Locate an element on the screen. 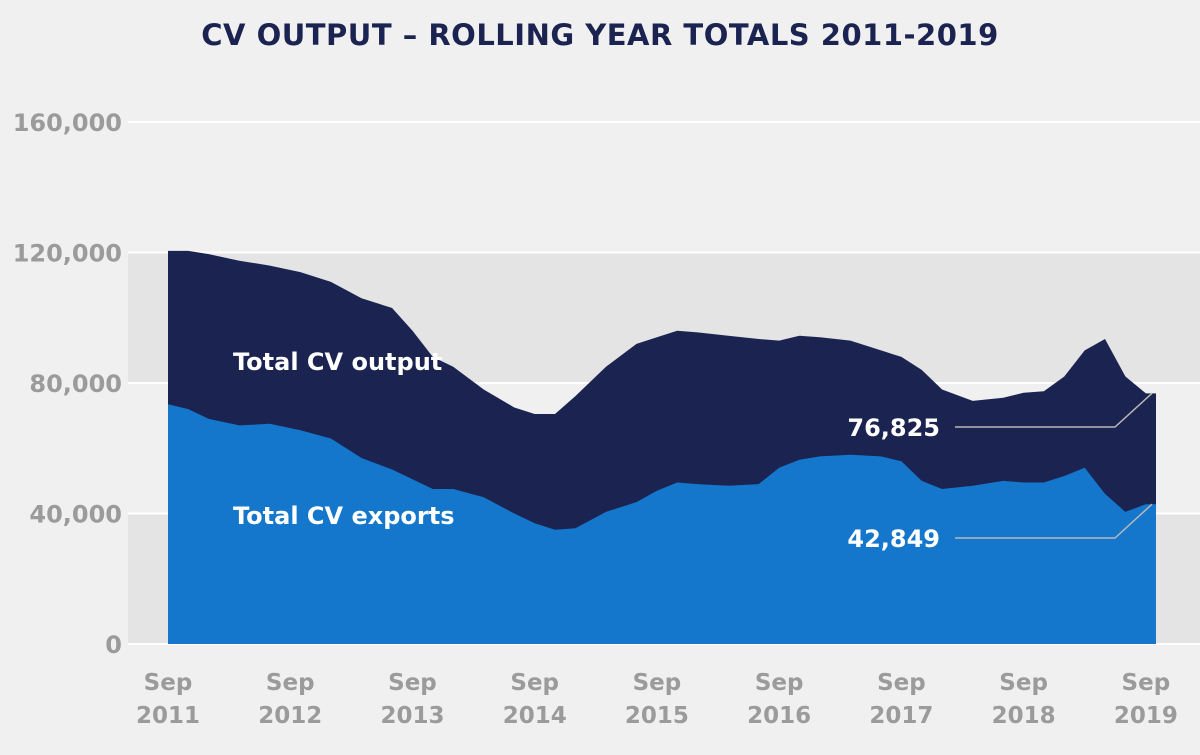  x-tick-label-year: 2013 is located at coordinates (412, 716).